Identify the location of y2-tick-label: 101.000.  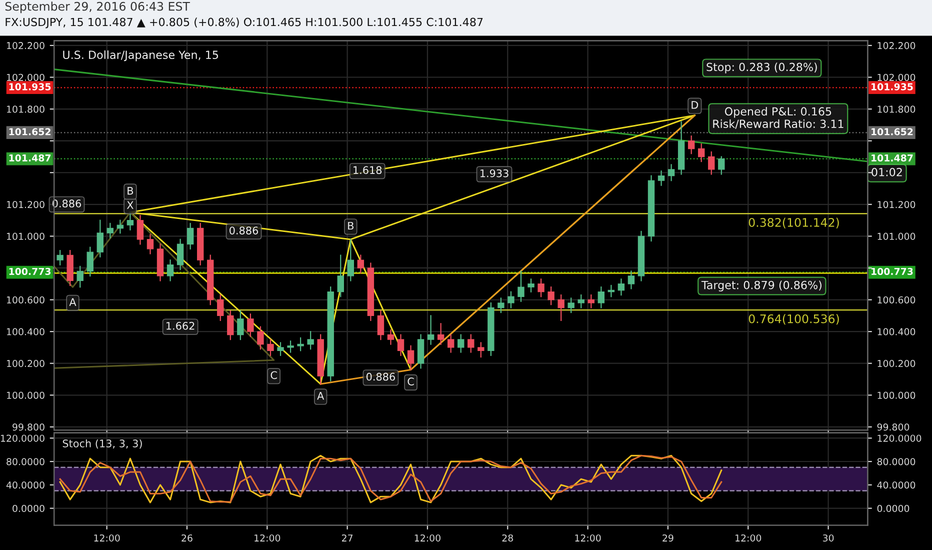
(897, 236).